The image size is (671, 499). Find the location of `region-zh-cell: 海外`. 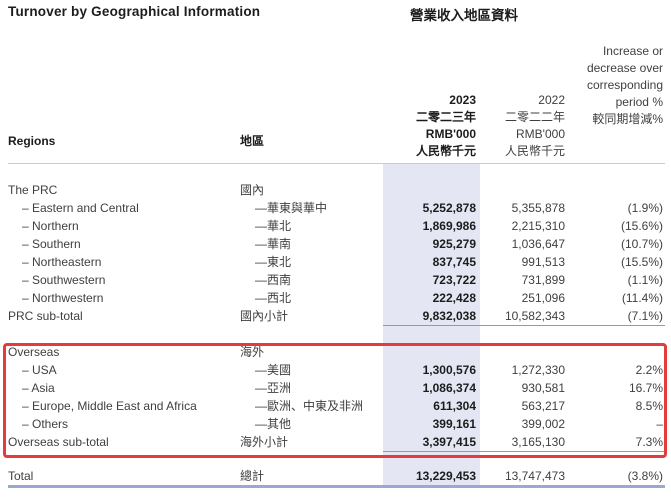

region-zh-cell: 海外 is located at coordinates (252, 351).